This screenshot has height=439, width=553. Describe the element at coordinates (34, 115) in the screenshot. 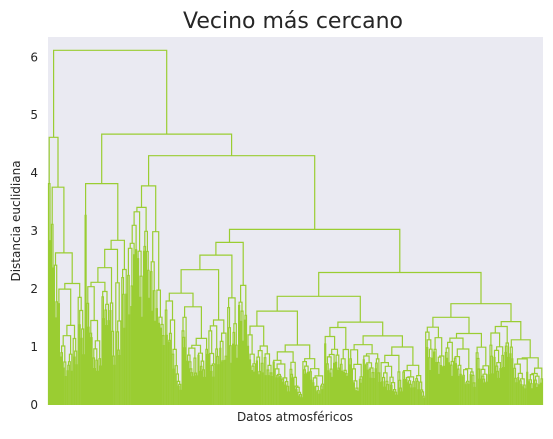

I see `y-tick-label: 5` at that location.